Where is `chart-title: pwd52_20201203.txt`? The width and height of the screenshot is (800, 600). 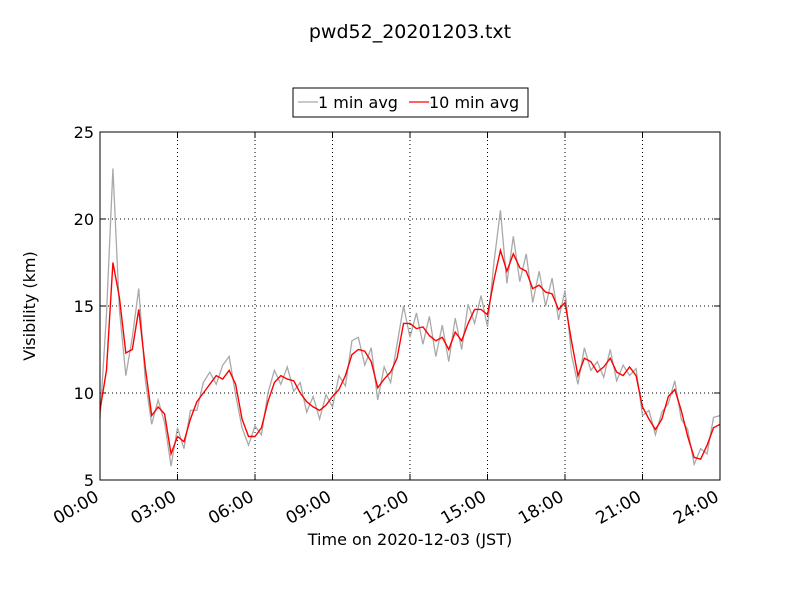
chart-title: pwd52_20201203.txt is located at coordinates (410, 32).